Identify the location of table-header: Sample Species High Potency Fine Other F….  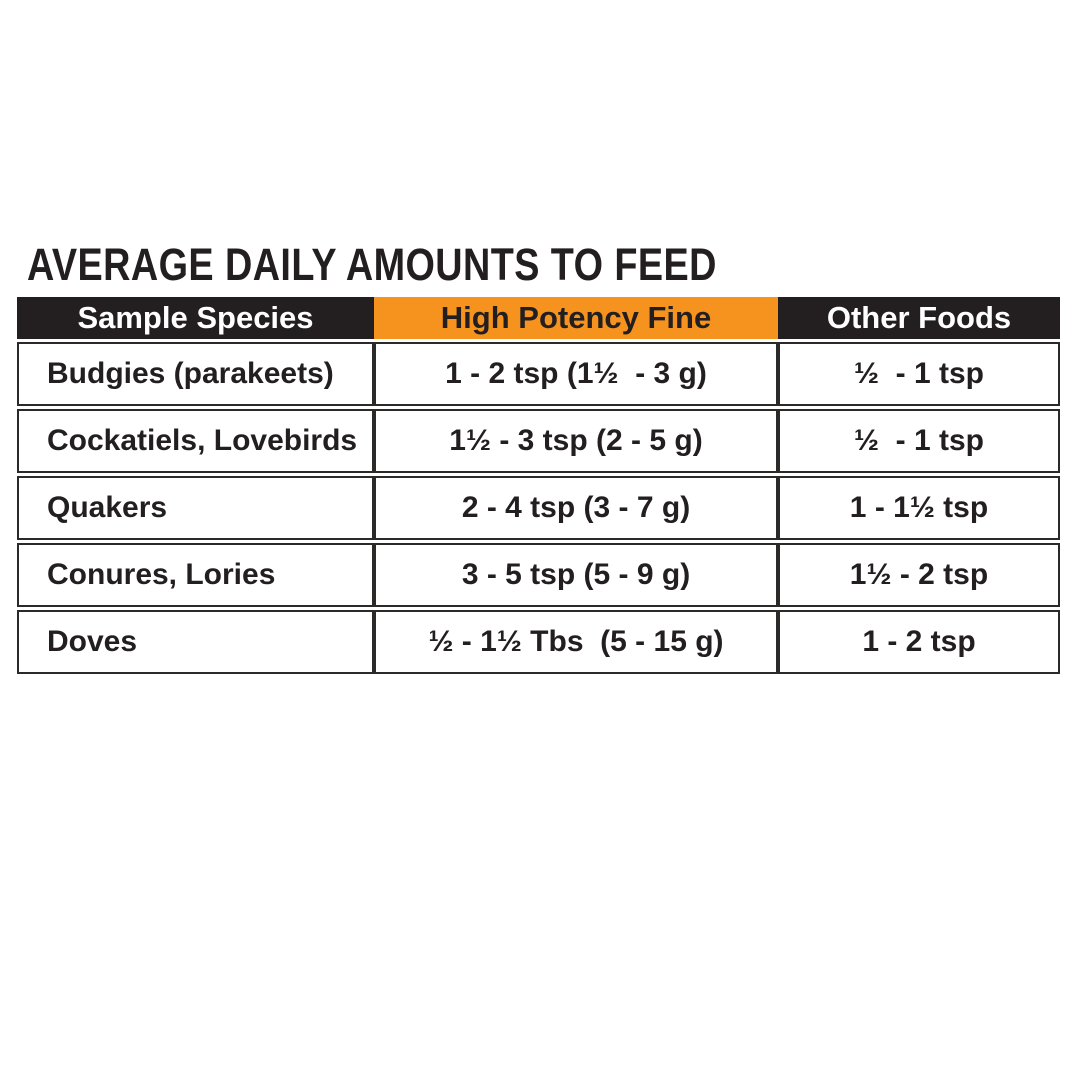
(538, 318).